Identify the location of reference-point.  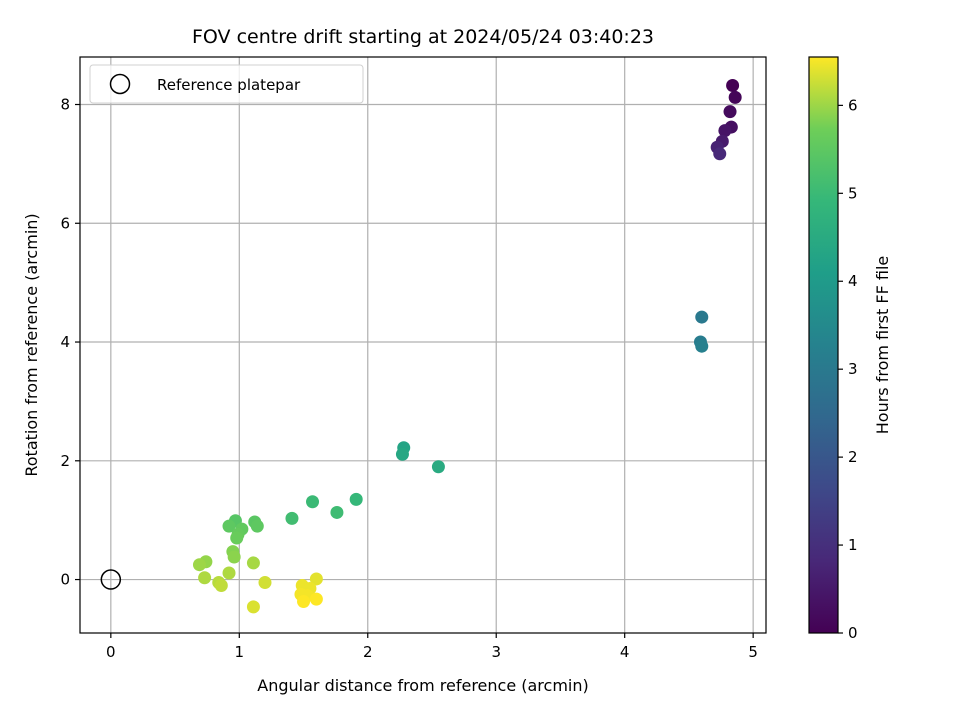
(111, 579).